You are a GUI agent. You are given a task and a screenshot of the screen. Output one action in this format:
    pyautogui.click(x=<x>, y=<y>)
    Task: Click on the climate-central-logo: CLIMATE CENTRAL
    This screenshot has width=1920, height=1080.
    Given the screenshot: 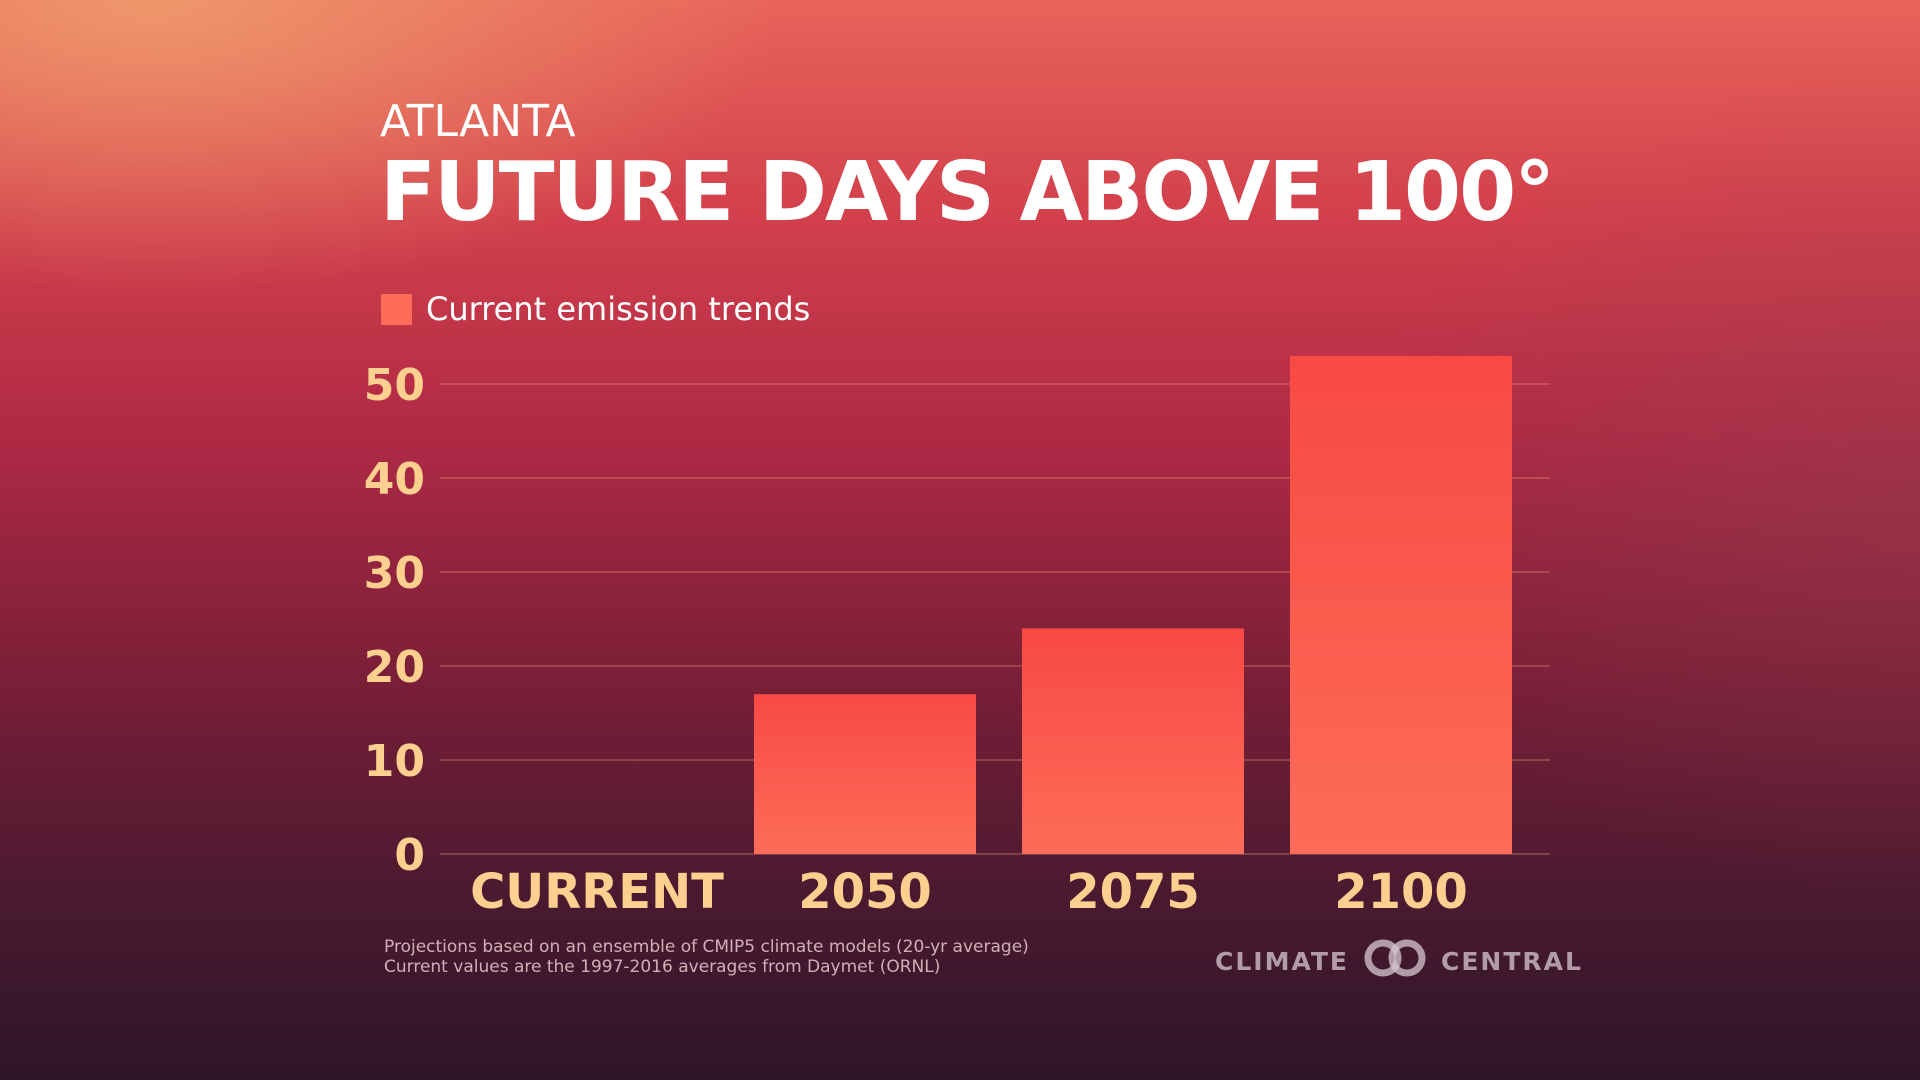 What is the action you would take?
    pyautogui.click(x=1399, y=961)
    